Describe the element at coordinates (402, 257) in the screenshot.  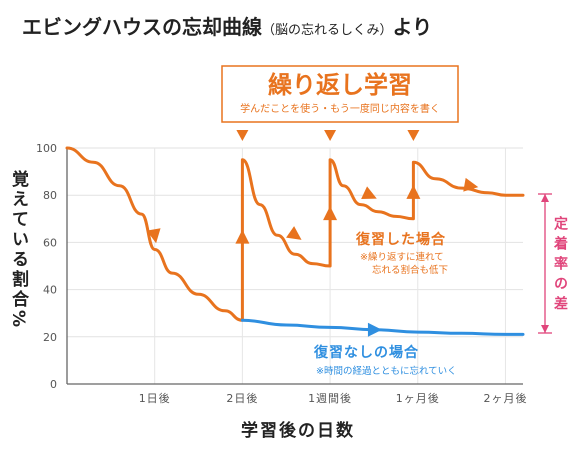
I see `with-review-note-1: ※繰り返すに連れて` at that location.